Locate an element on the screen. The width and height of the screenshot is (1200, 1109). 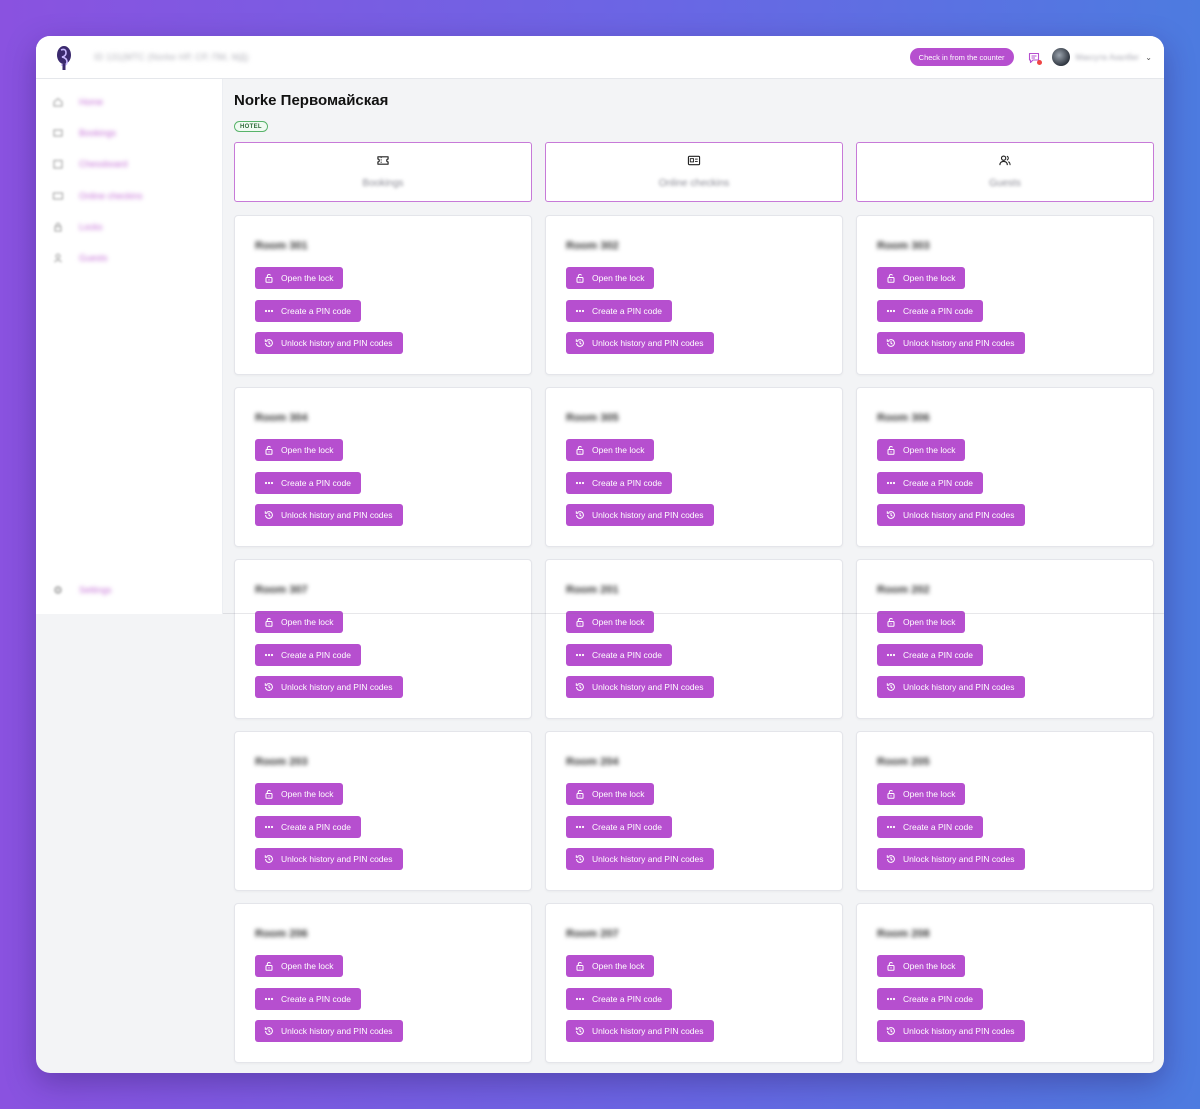
sidebar-item-guests: Guests is located at coordinates (80, 258).